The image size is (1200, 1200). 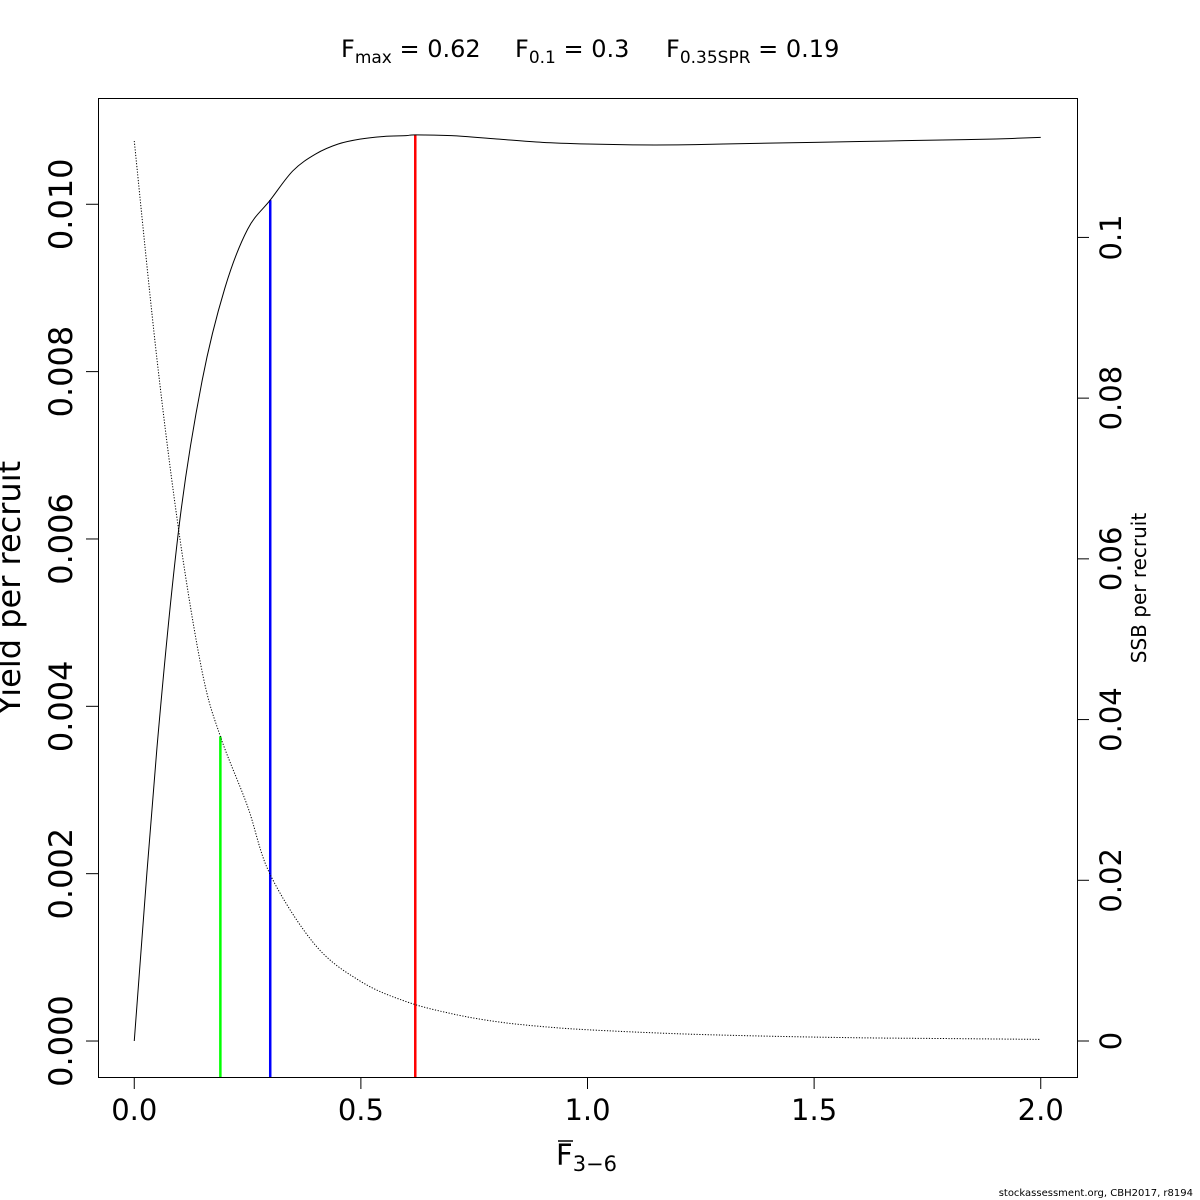 What do you see at coordinates (436, 49) in the screenshot?
I see `title-fmax-value: = 0.62` at bounding box center [436, 49].